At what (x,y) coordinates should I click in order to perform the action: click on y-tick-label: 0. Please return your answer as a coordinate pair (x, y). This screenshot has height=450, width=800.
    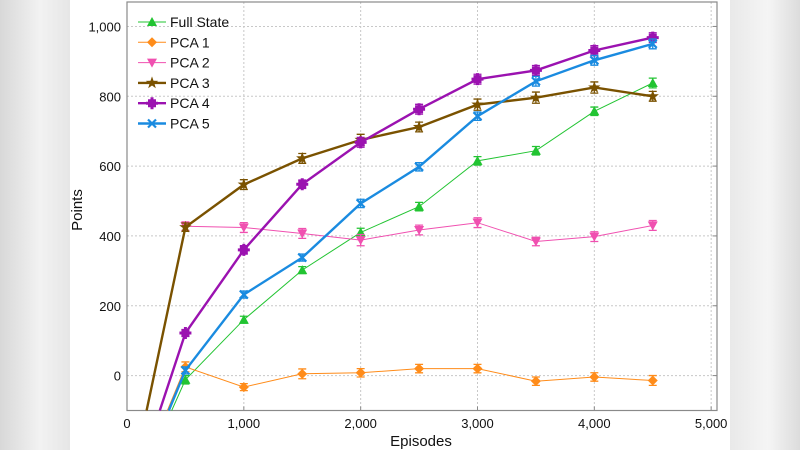
    Looking at the image, I should click on (117, 376).